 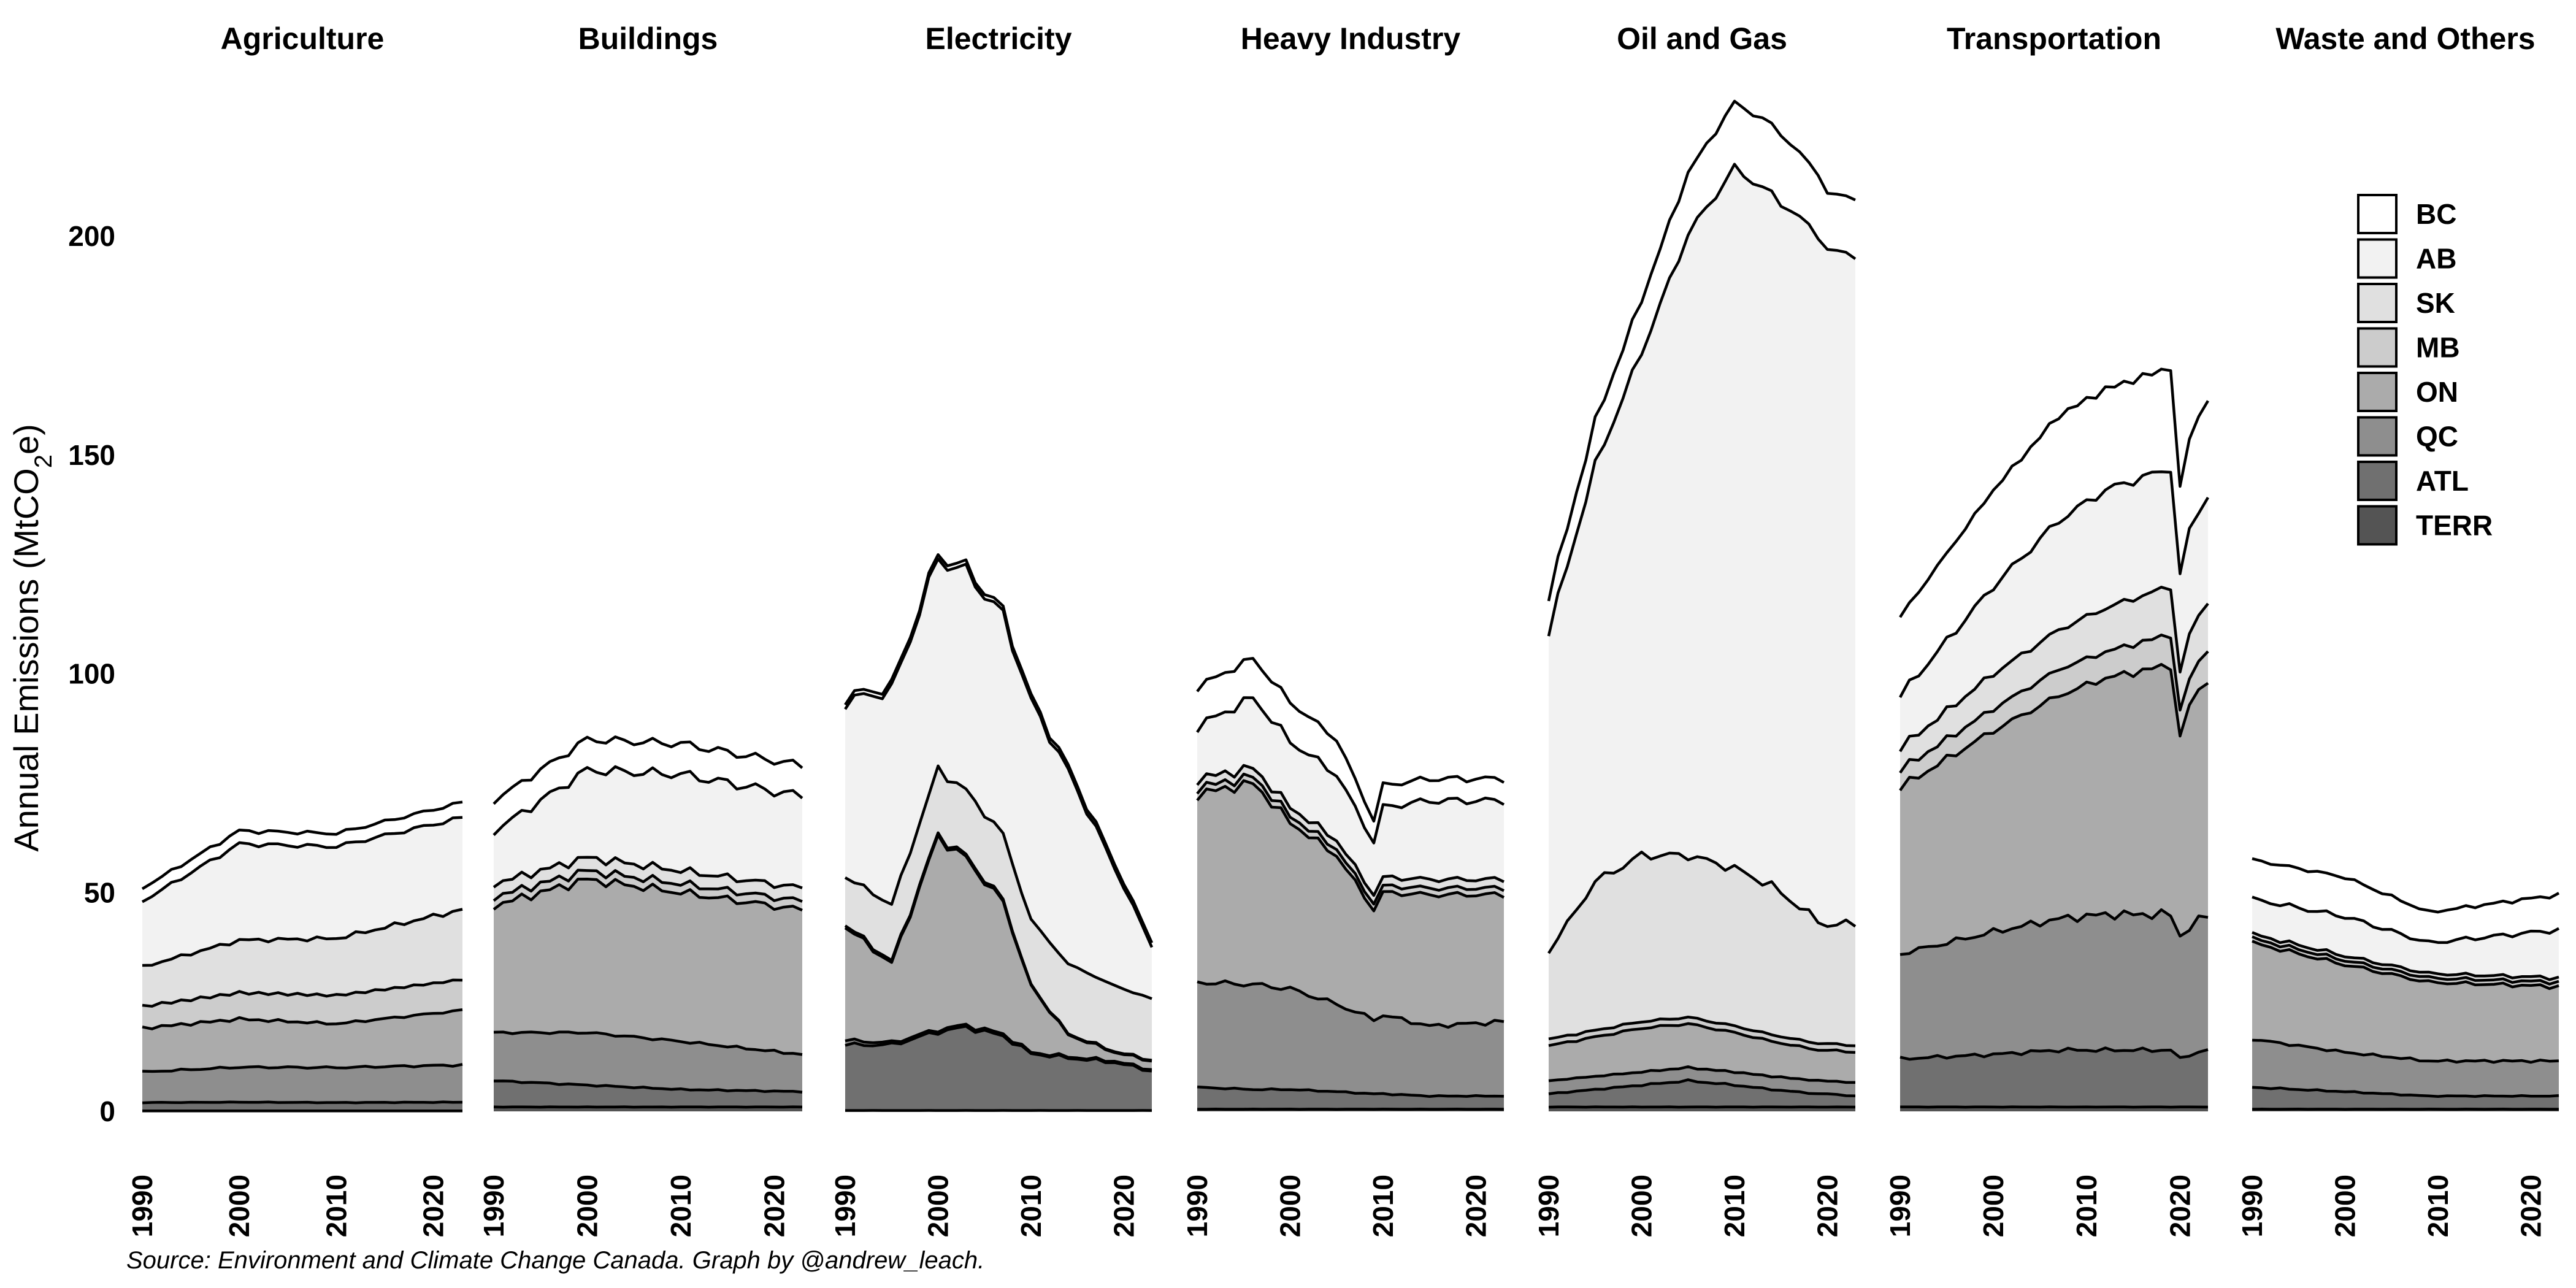 I want to click on panel-electricity: Electricity 1990 2000 2010 2020, so click(x=991, y=629).